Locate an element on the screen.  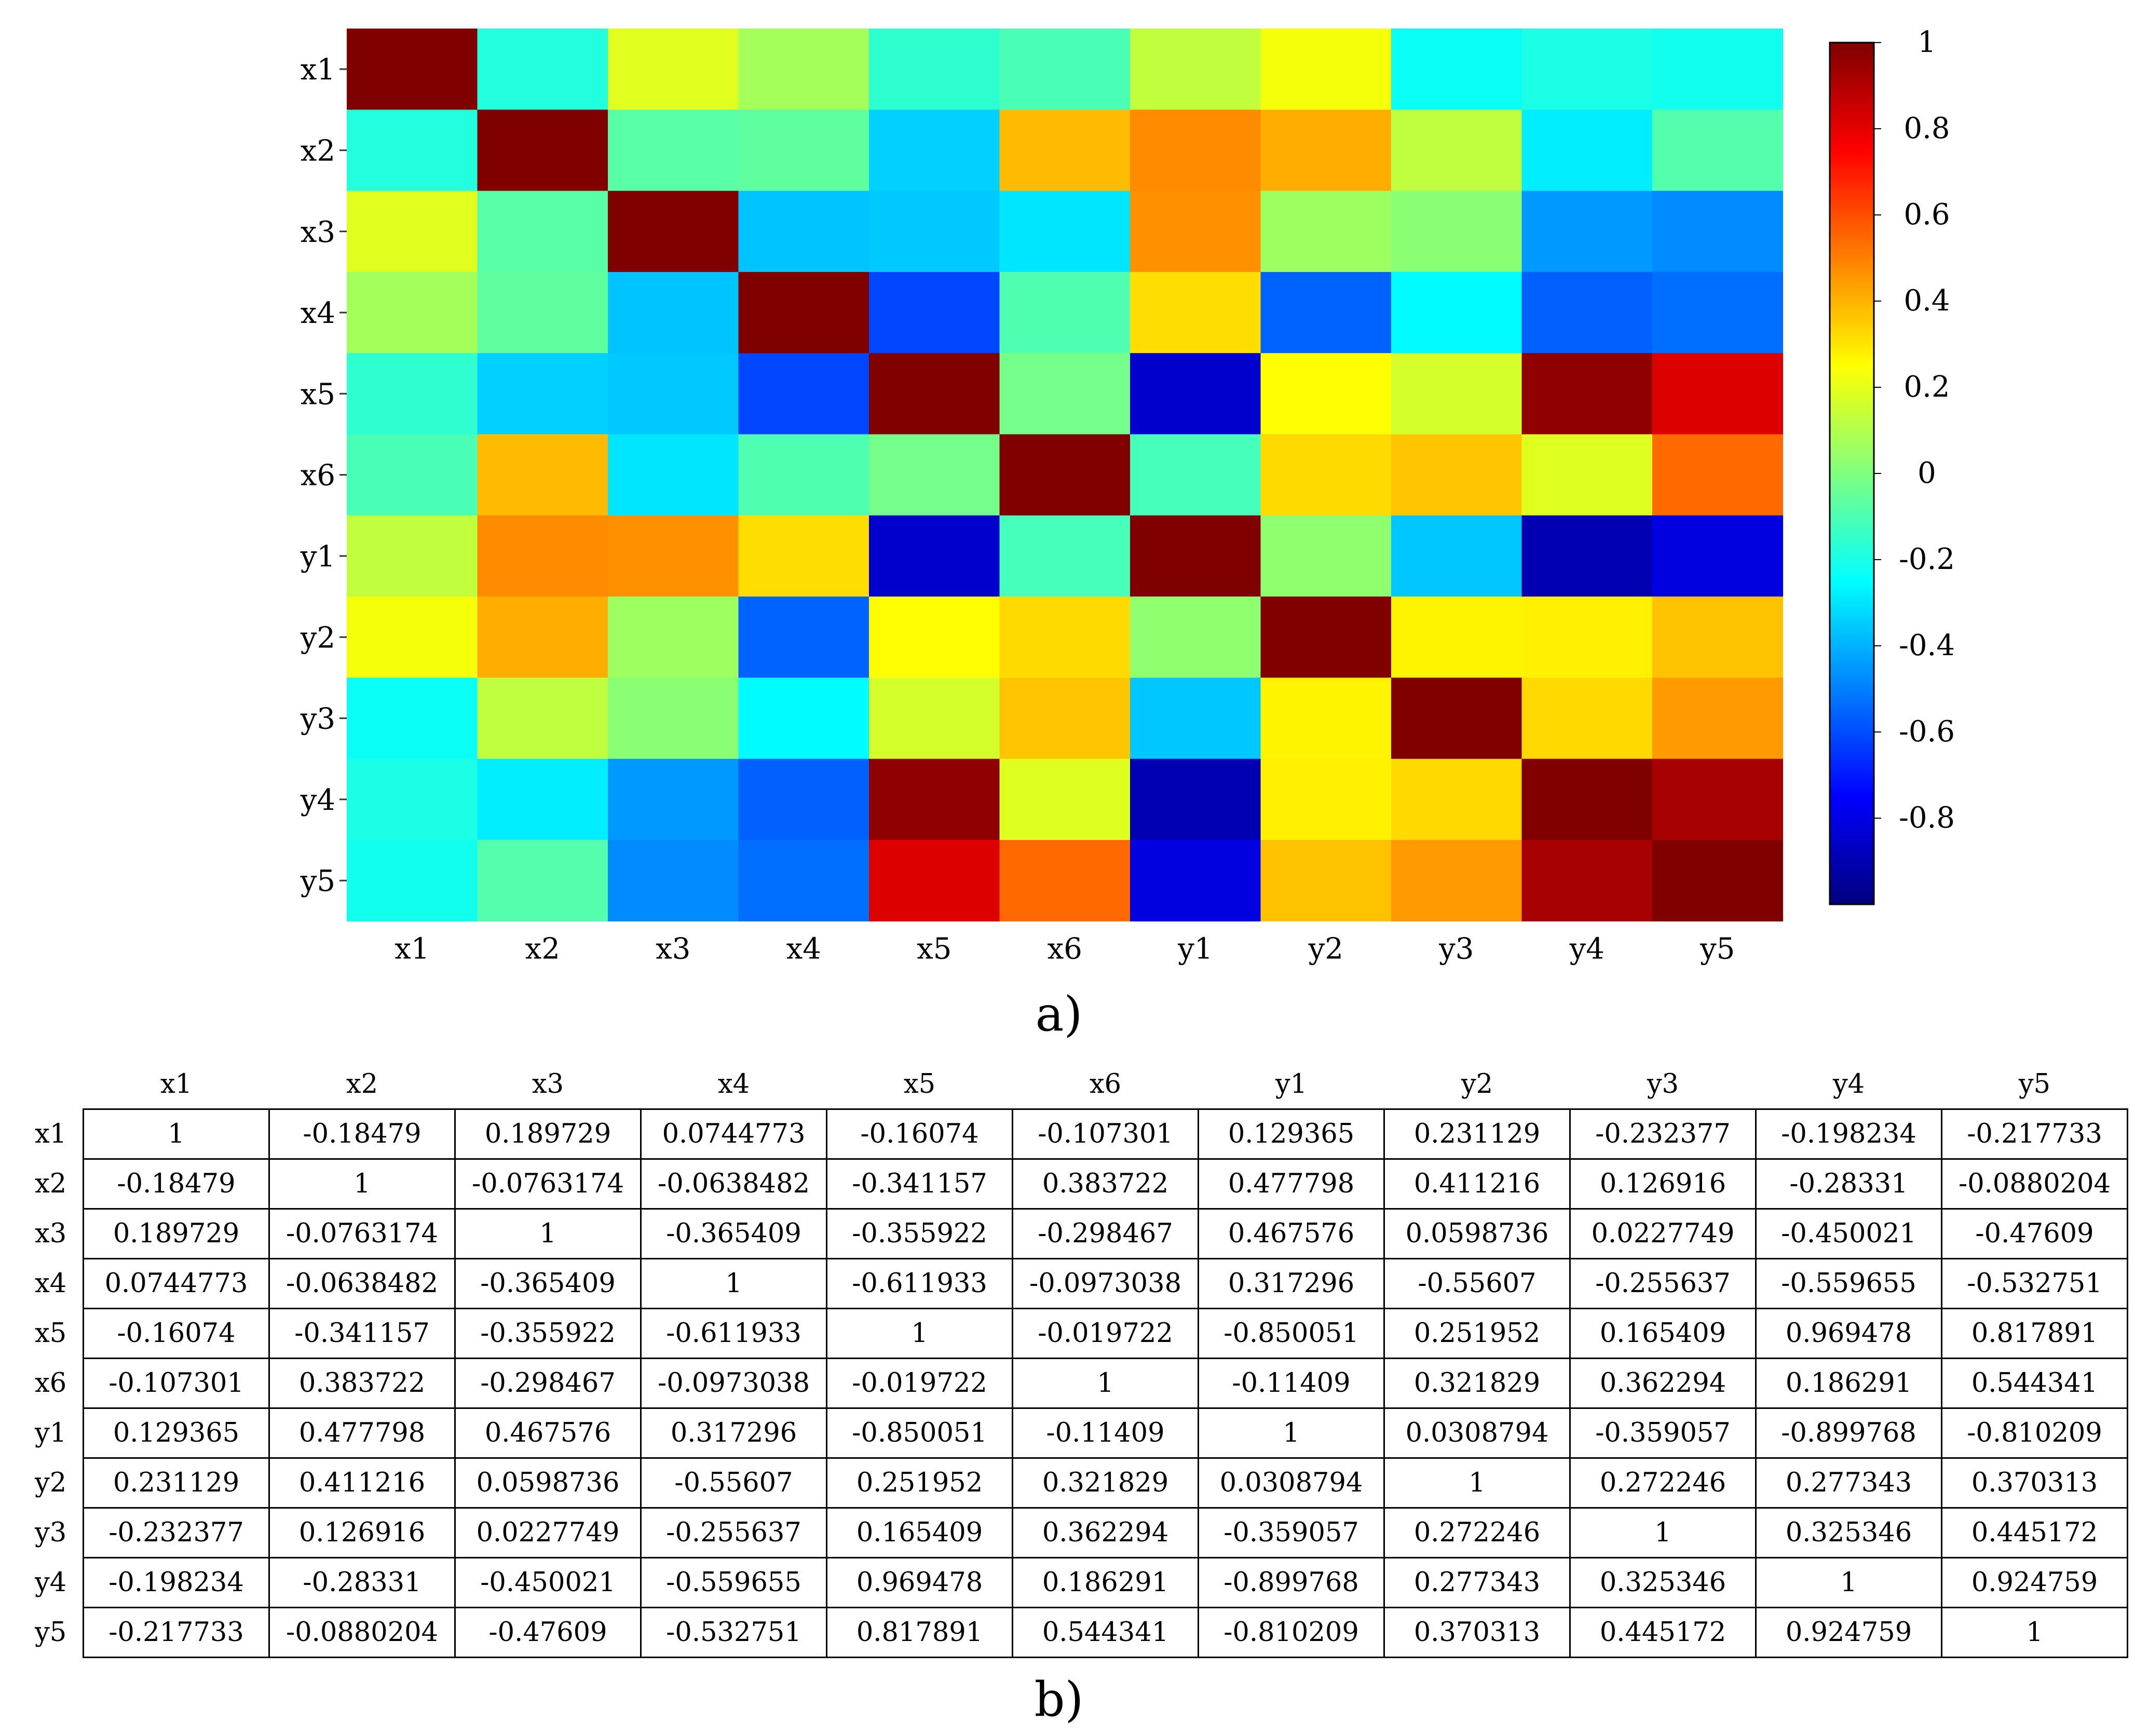
heatmap-cell-x5-x2 is located at coordinates (542, 394).